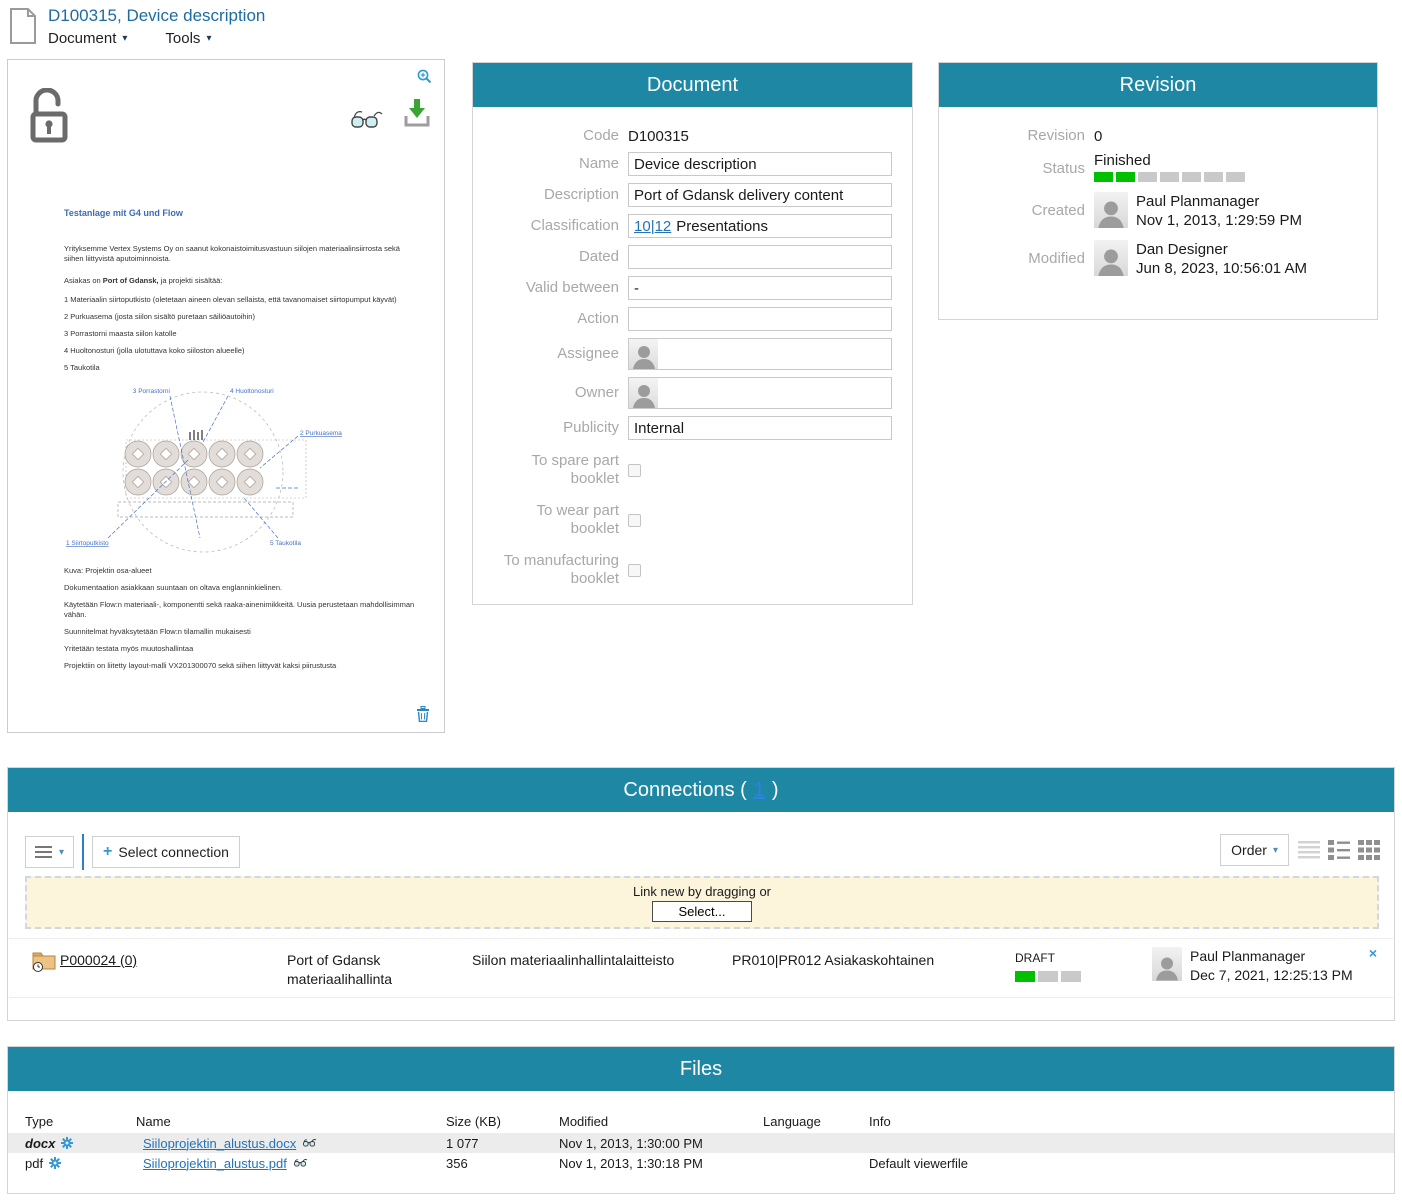  Describe the element at coordinates (417, 112) in the screenshot. I see `download-icon` at that location.